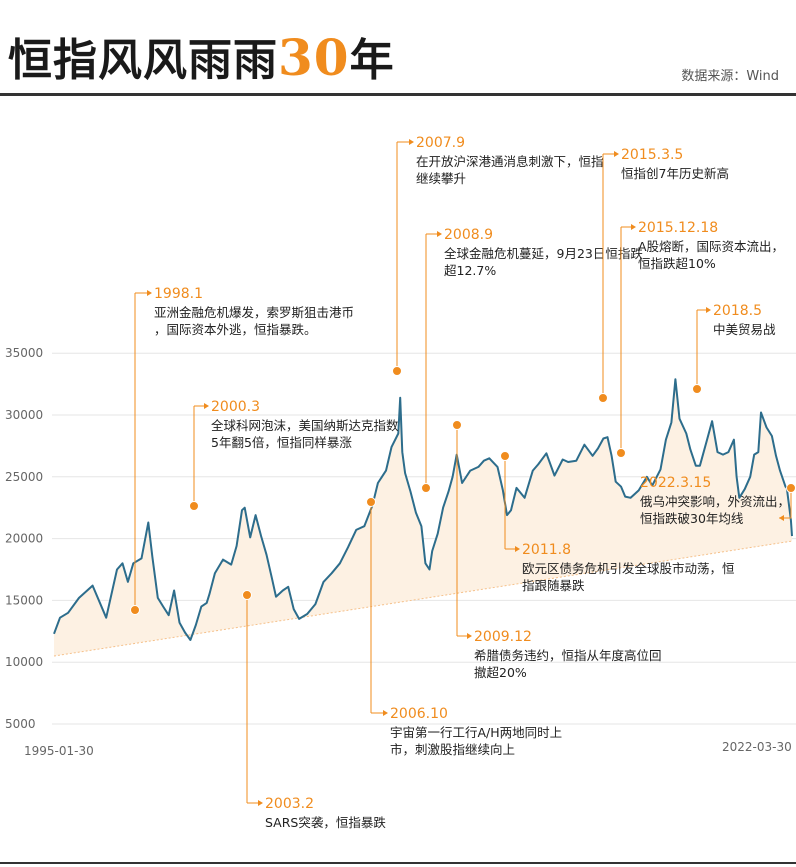 The height and width of the screenshot is (867, 796). Describe the element at coordinates (143, 60) in the screenshot. I see `title-main: 恒指风风雨雨` at that location.